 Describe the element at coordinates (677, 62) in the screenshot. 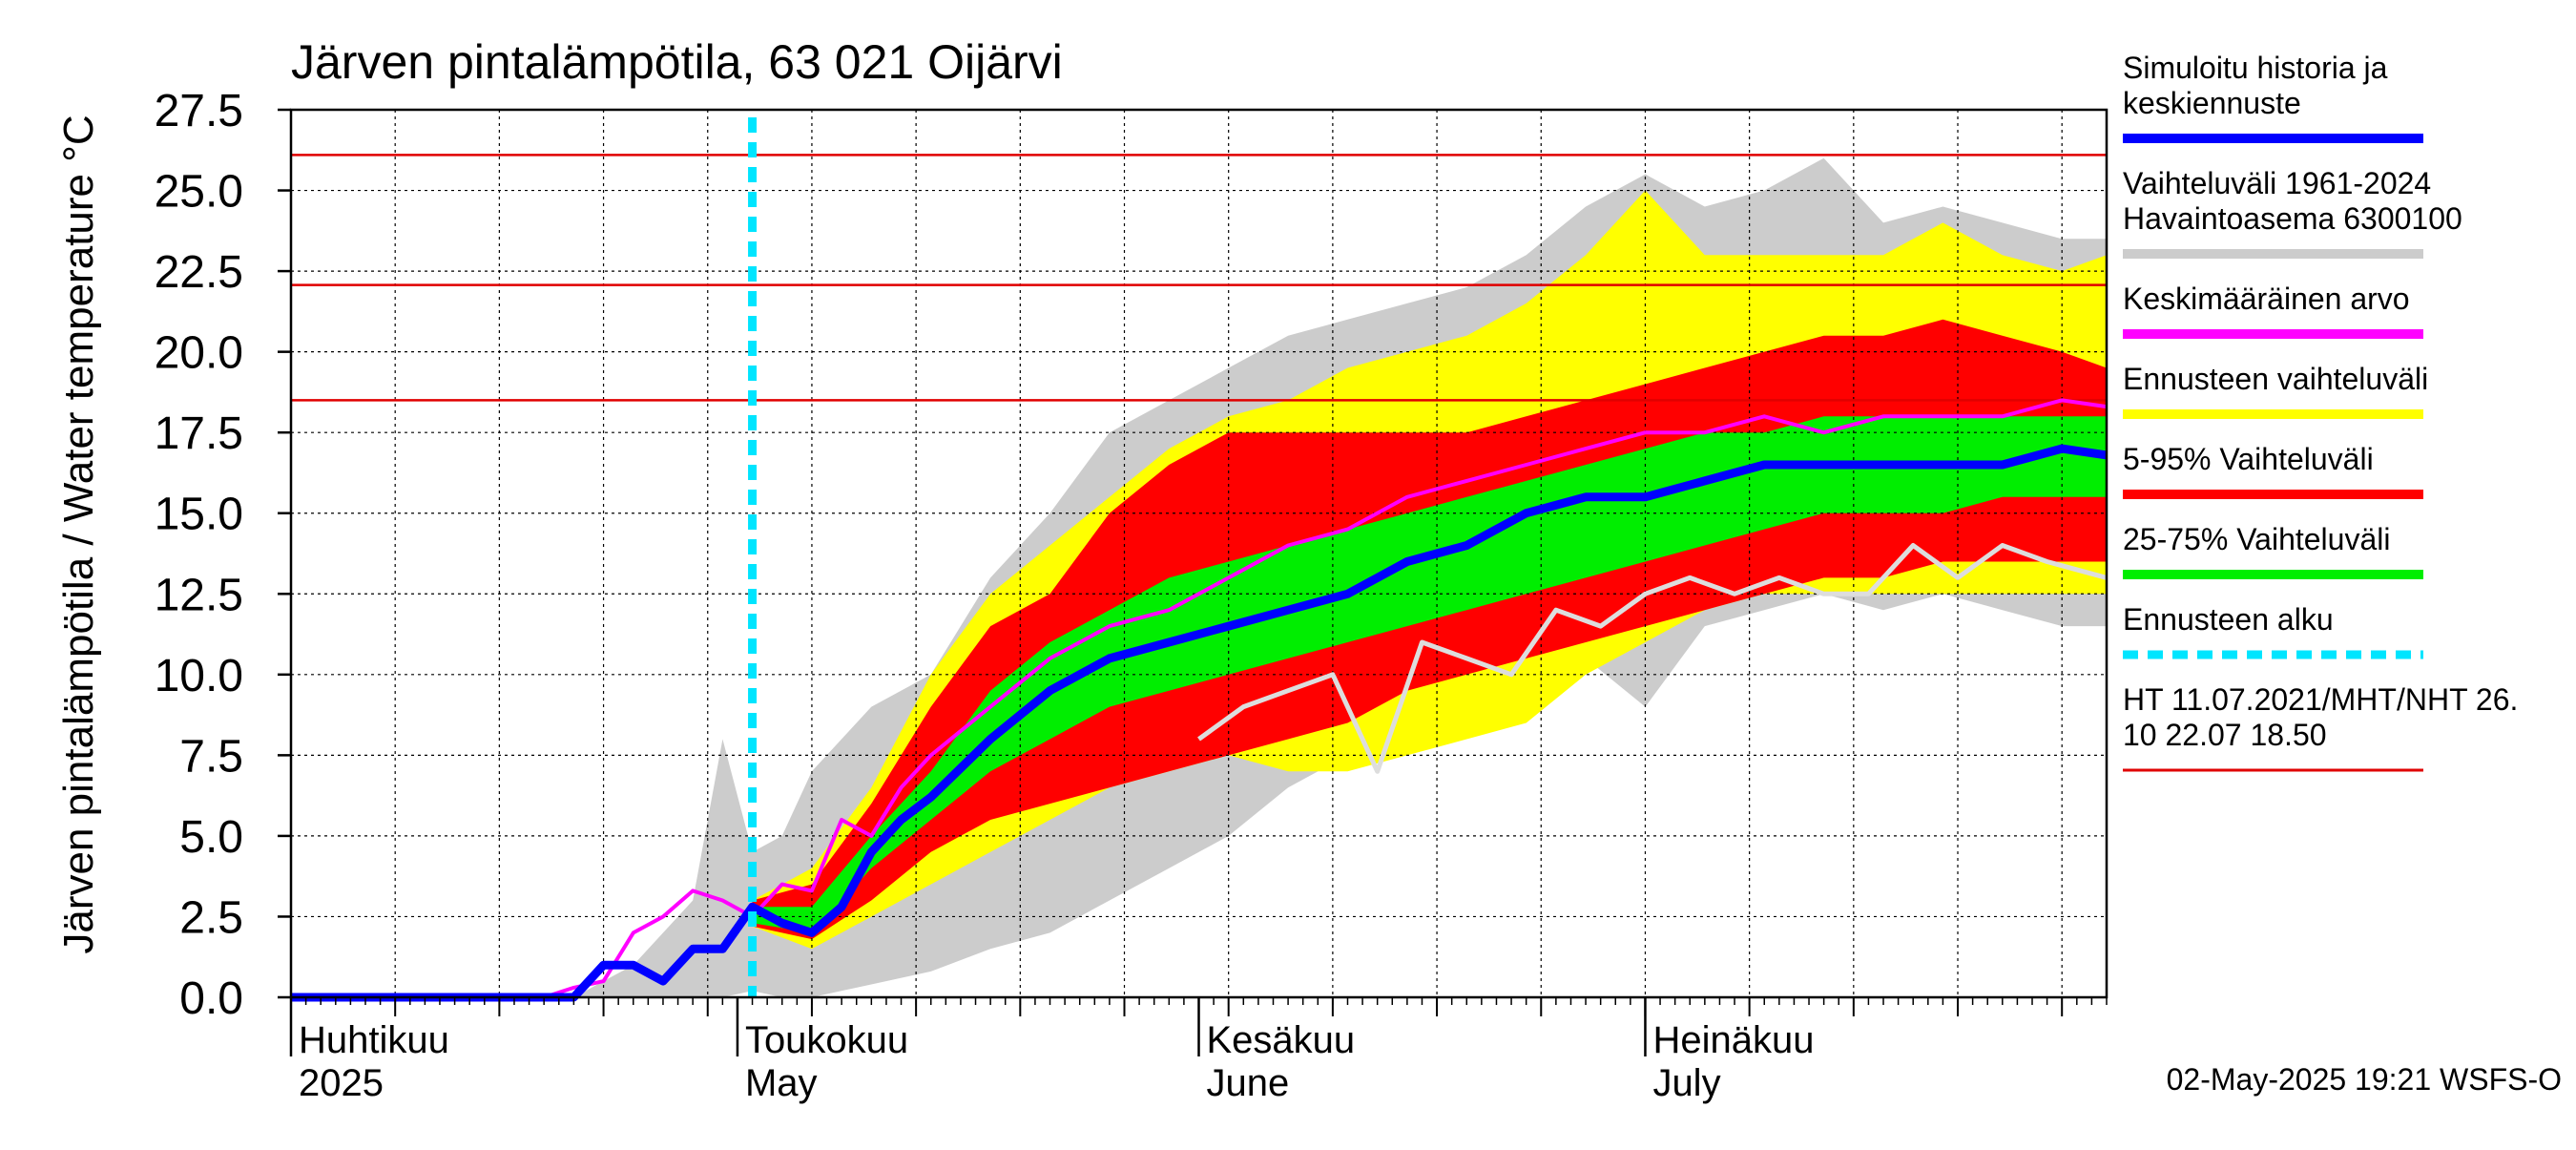

I see `chart-title: Järven pintalämpötila, 63 021 Oijärvi` at that location.